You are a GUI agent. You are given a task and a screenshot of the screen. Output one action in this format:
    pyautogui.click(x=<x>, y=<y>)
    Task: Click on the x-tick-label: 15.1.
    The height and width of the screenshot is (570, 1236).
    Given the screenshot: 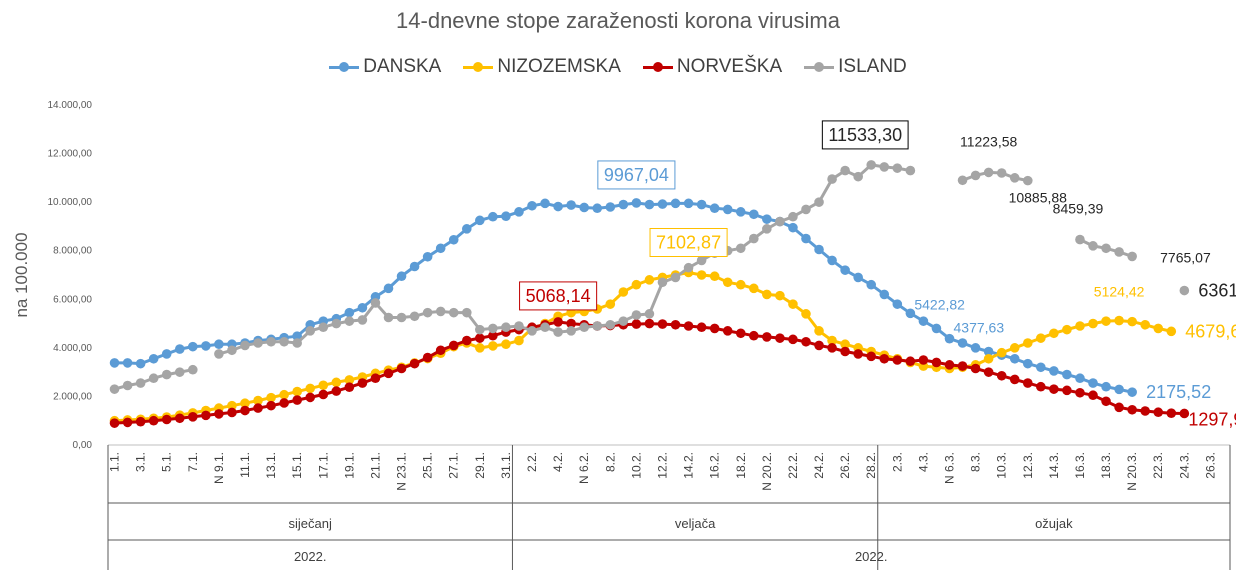 What is the action you would take?
    pyautogui.click(x=297, y=465)
    